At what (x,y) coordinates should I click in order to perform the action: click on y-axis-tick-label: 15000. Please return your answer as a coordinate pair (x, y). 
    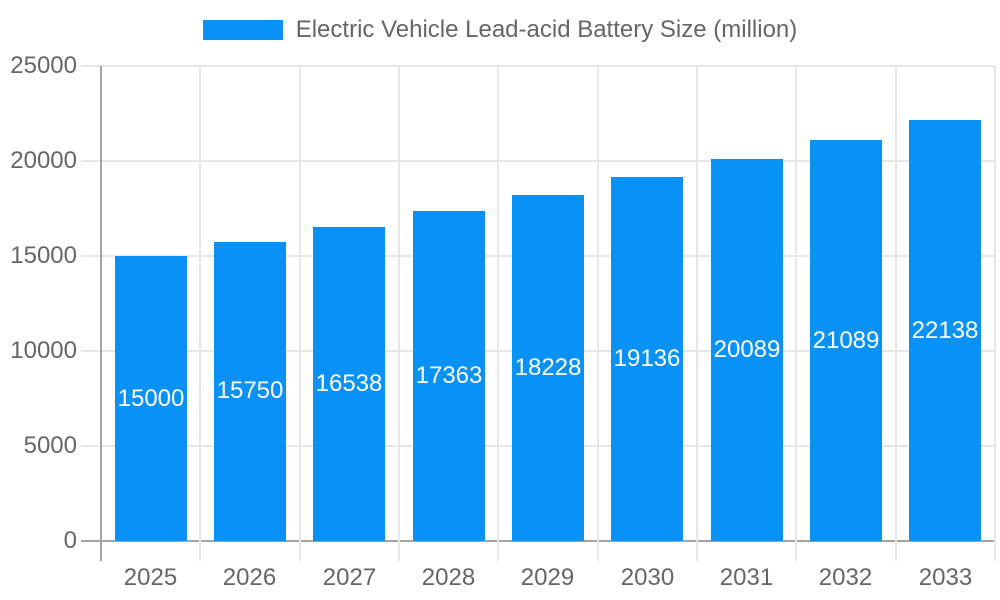
    Looking at the image, I should click on (43, 255).